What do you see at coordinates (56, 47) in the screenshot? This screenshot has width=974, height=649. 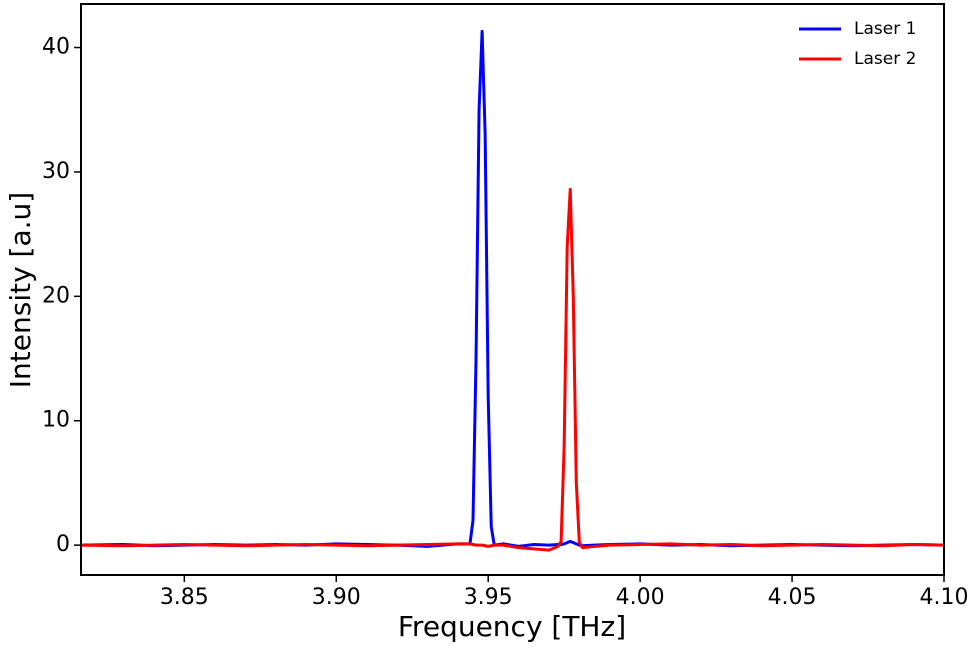 I see `y-tick-label: 40` at bounding box center [56, 47].